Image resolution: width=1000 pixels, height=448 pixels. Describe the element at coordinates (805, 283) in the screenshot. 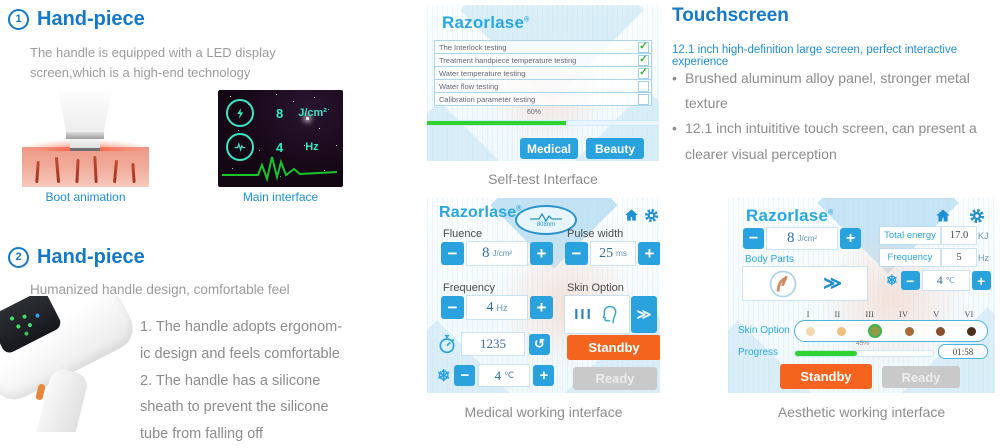

I see `body-parts-box: ≫` at that location.